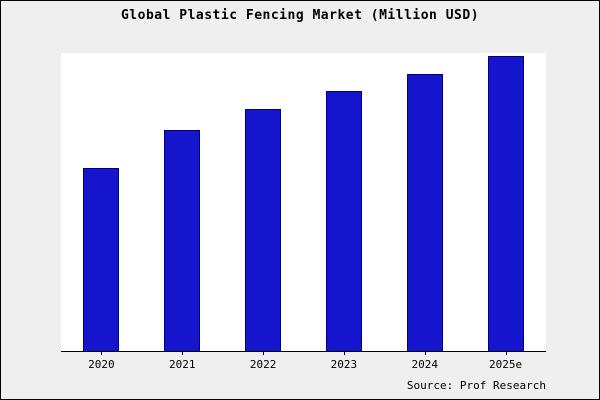 The image size is (600, 400). Describe the element at coordinates (263, 364) in the screenshot. I see `x-axis-label-2022: 2022` at that location.